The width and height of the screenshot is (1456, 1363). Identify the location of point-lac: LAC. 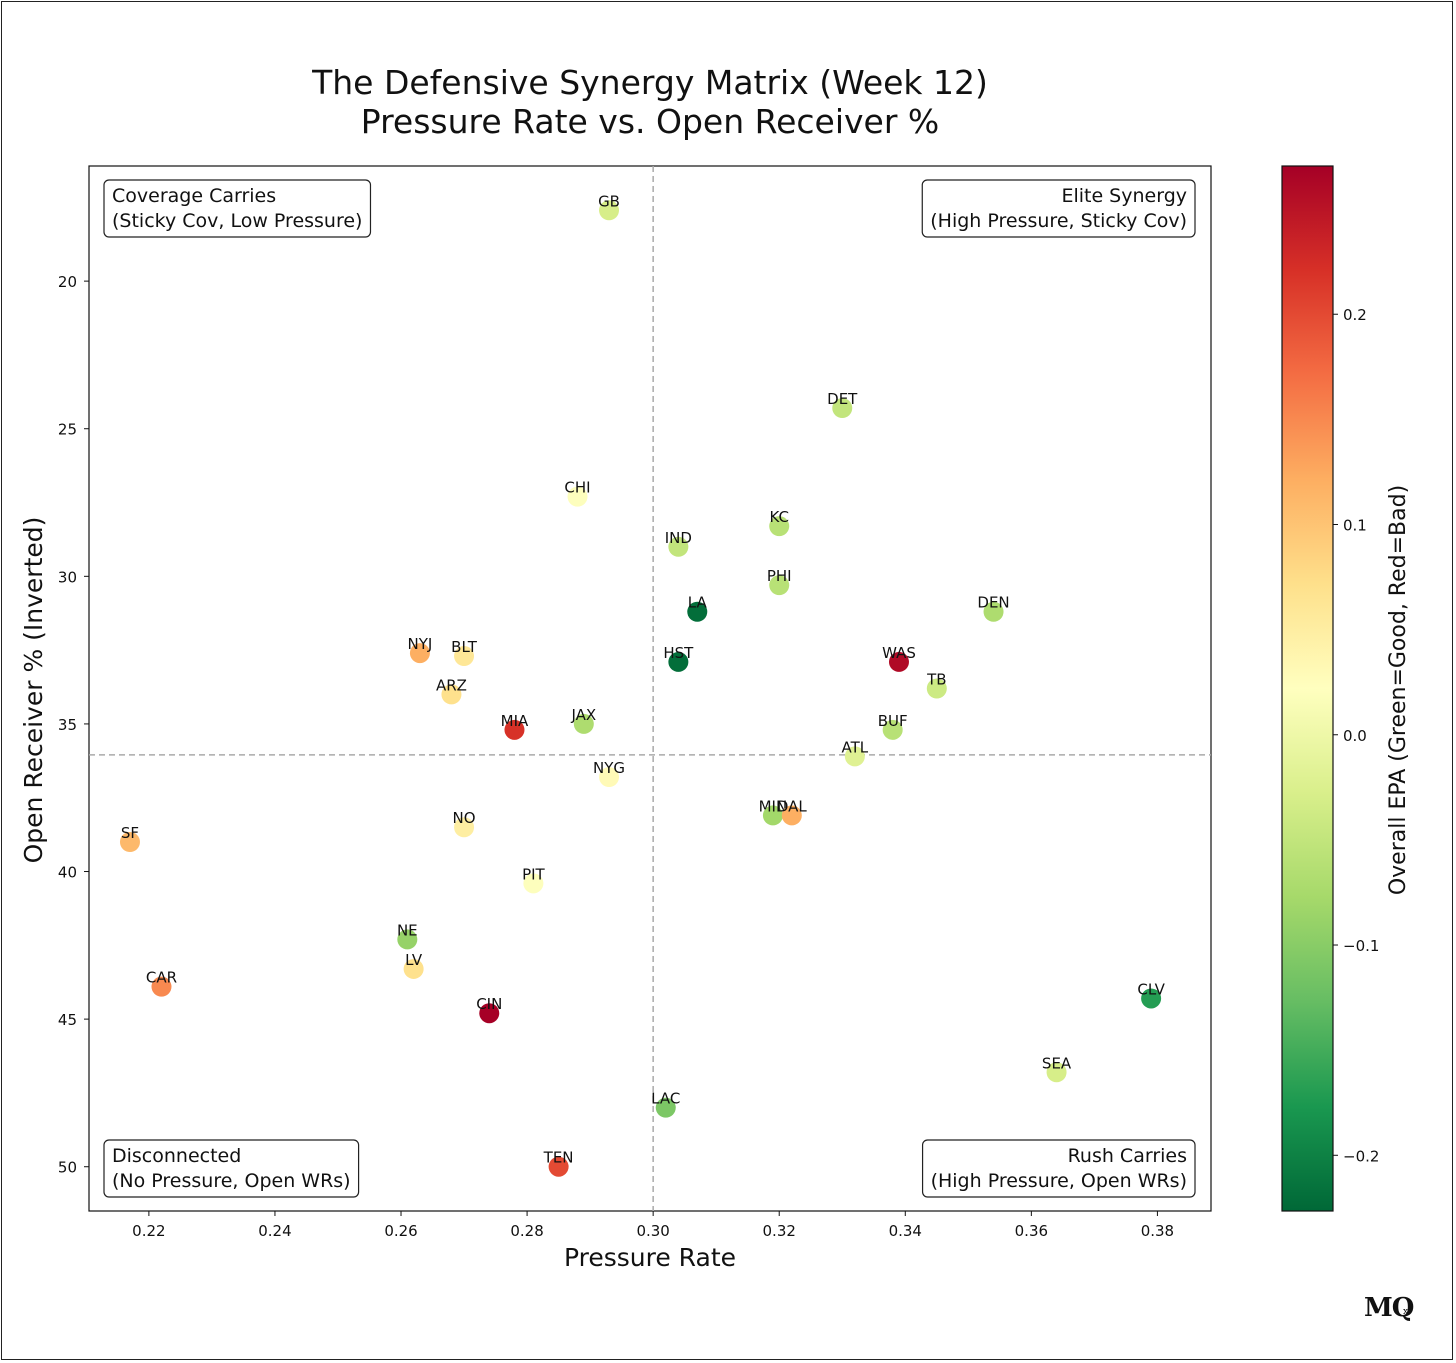
(665, 1104).